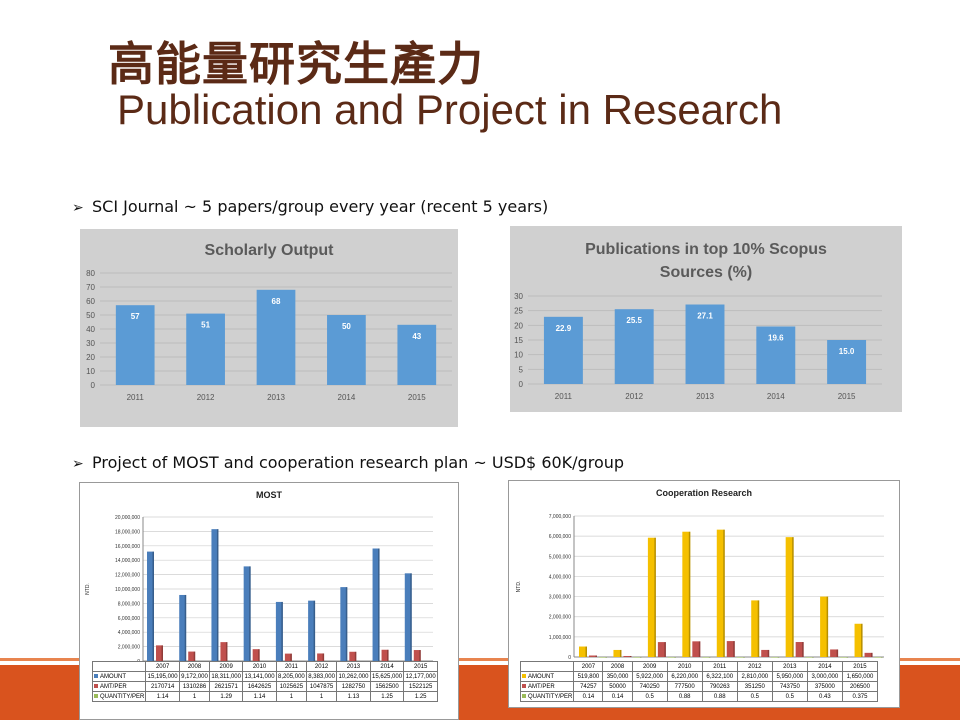  I want to click on y-tick-label: 3,000,000, so click(560, 598).